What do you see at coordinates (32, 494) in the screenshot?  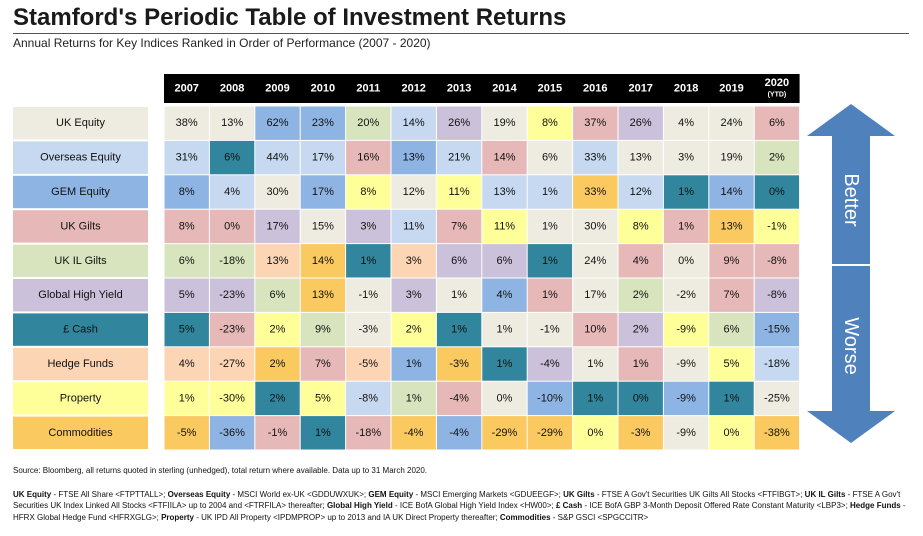 I see `index-name: UK Equity` at bounding box center [32, 494].